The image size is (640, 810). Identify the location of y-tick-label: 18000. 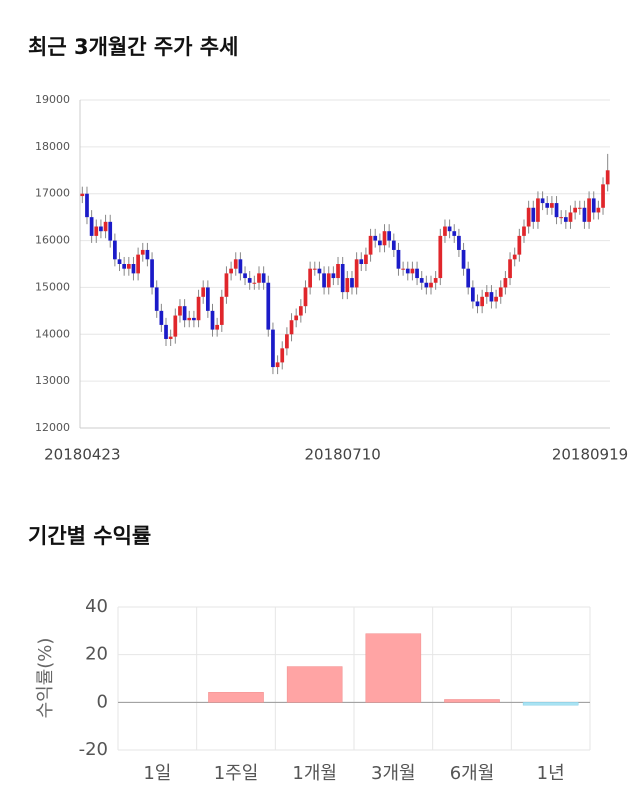
(52, 146).